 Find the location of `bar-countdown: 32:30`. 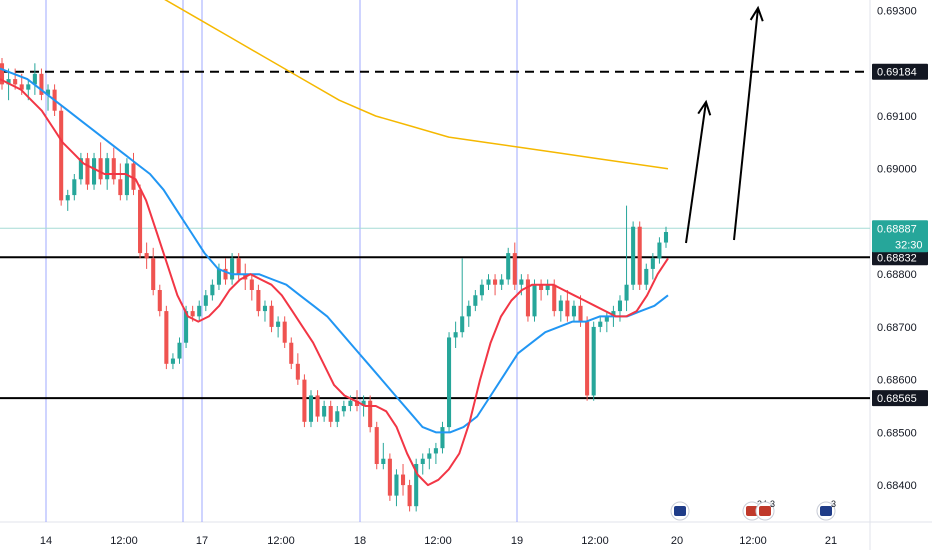

bar-countdown: 32:30 is located at coordinates (909, 245).